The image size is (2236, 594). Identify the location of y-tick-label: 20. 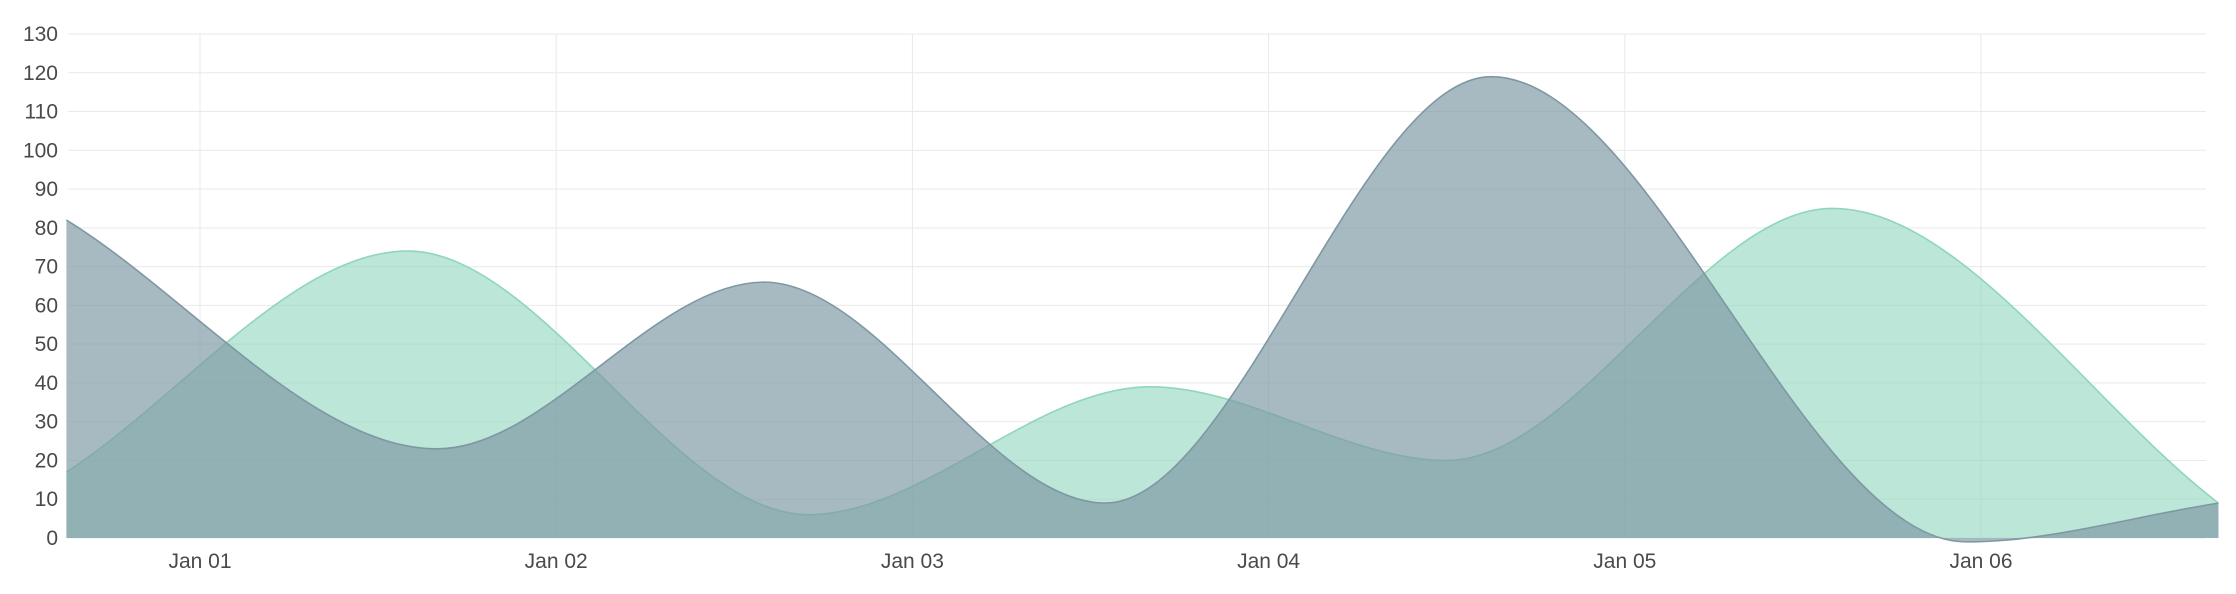
(46, 460).